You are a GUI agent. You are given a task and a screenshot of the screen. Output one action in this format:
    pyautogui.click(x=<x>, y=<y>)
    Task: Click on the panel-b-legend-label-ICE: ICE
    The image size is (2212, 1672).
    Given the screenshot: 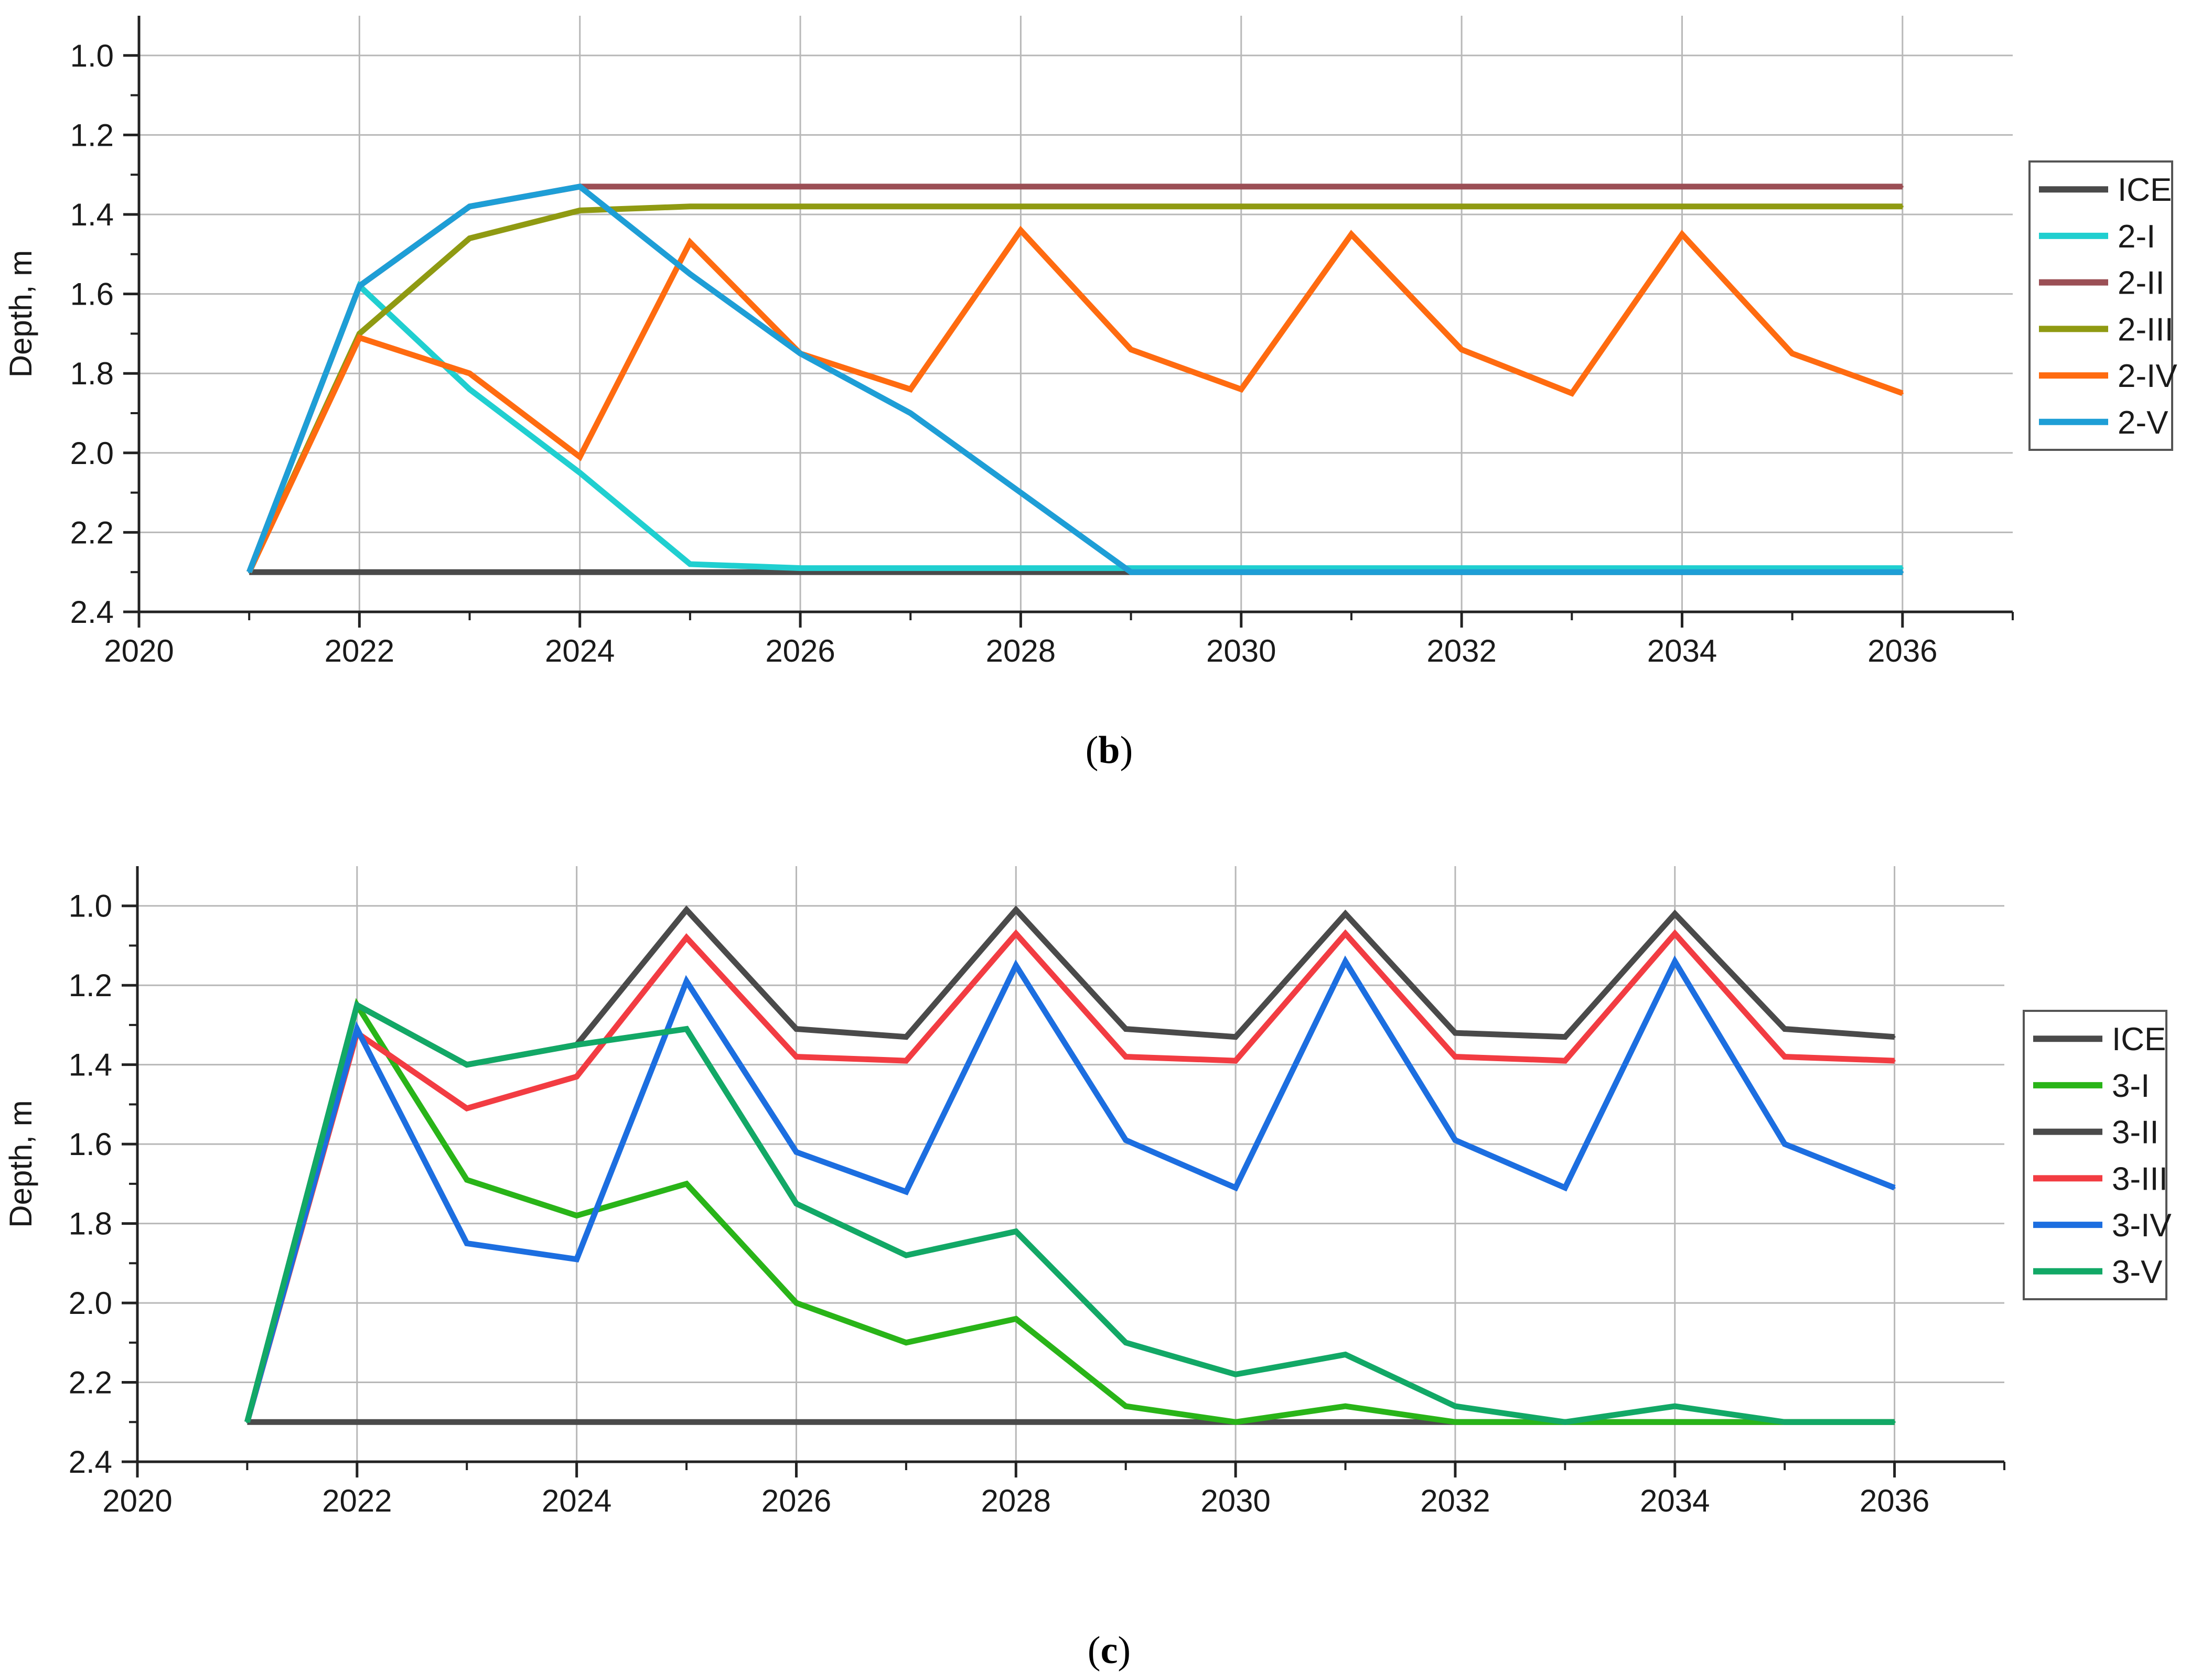 What is the action you would take?
    pyautogui.click(x=2145, y=190)
    